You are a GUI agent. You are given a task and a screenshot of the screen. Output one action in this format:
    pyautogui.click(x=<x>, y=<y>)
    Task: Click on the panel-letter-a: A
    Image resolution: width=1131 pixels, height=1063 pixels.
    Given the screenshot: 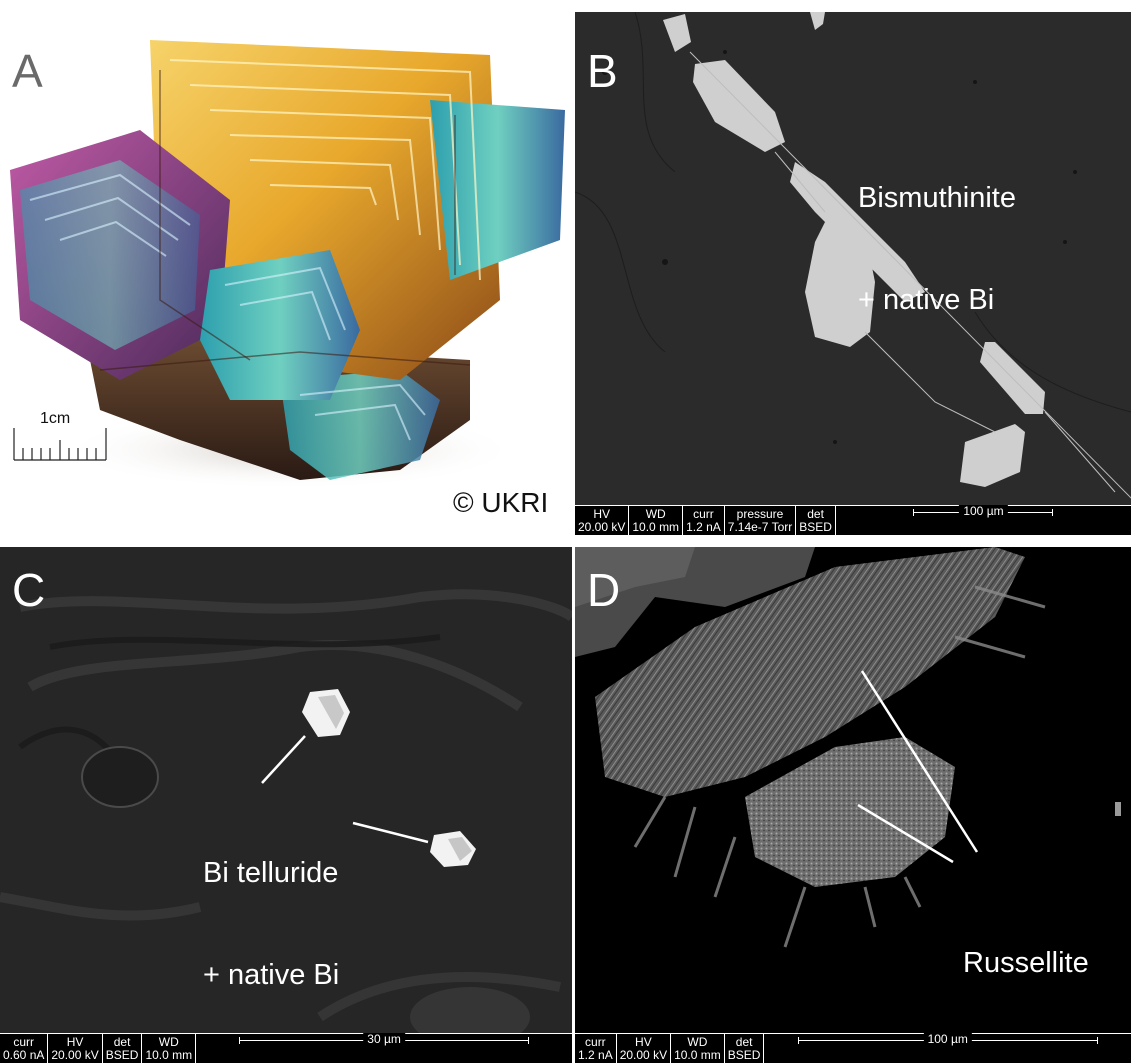 What is the action you would take?
    pyautogui.click(x=27, y=71)
    